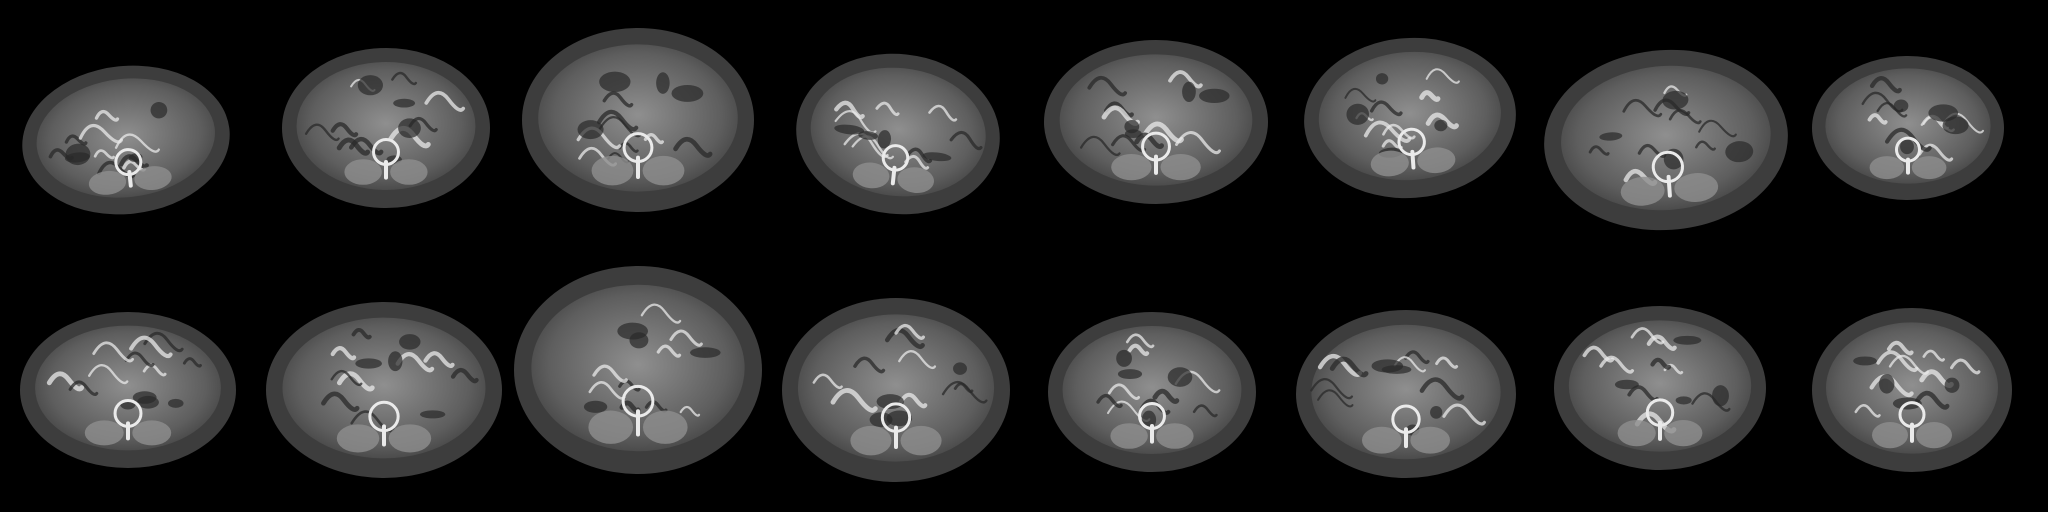 Image resolution: width=2048 pixels, height=512 pixels. What do you see at coordinates (1660, 388) in the screenshot?
I see `mri-slice-r2c7` at bounding box center [1660, 388].